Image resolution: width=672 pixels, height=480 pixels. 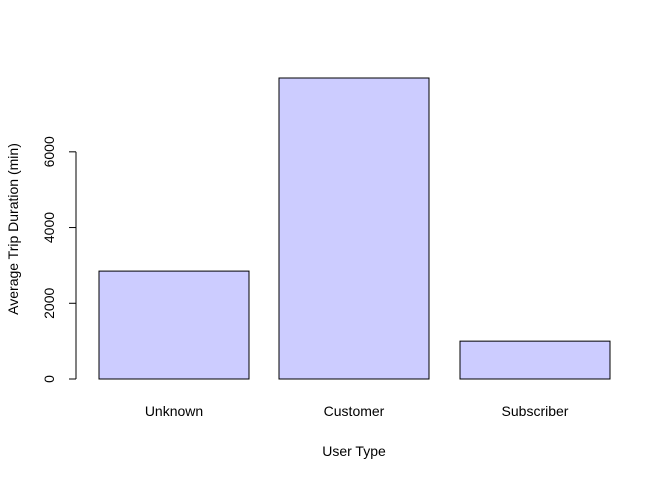 I want to click on x-axis-title: User Type, so click(x=354, y=451).